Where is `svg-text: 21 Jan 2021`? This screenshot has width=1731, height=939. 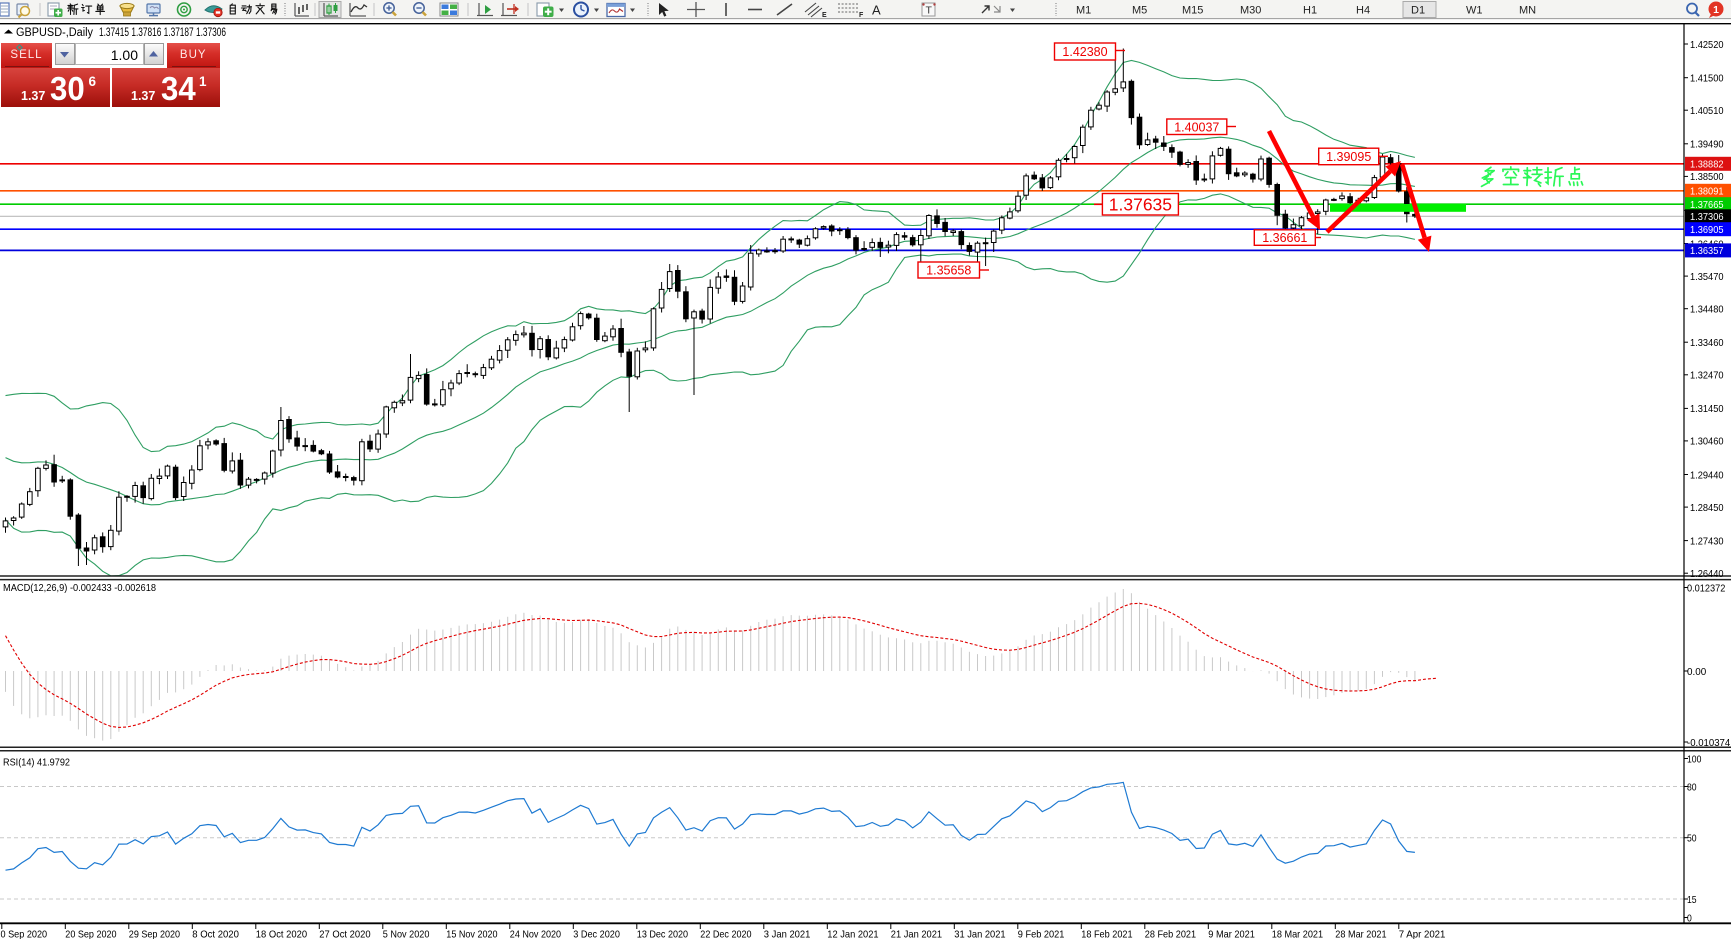
svg-text: 21 Jan 2021 is located at coordinates (917, 934).